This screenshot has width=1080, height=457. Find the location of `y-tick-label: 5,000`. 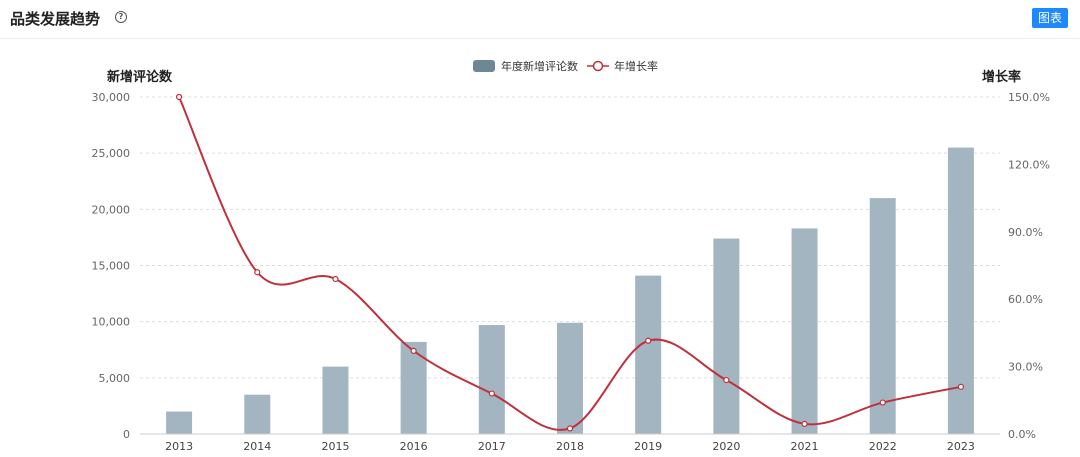

y-tick-label: 5,000 is located at coordinates (115, 378).